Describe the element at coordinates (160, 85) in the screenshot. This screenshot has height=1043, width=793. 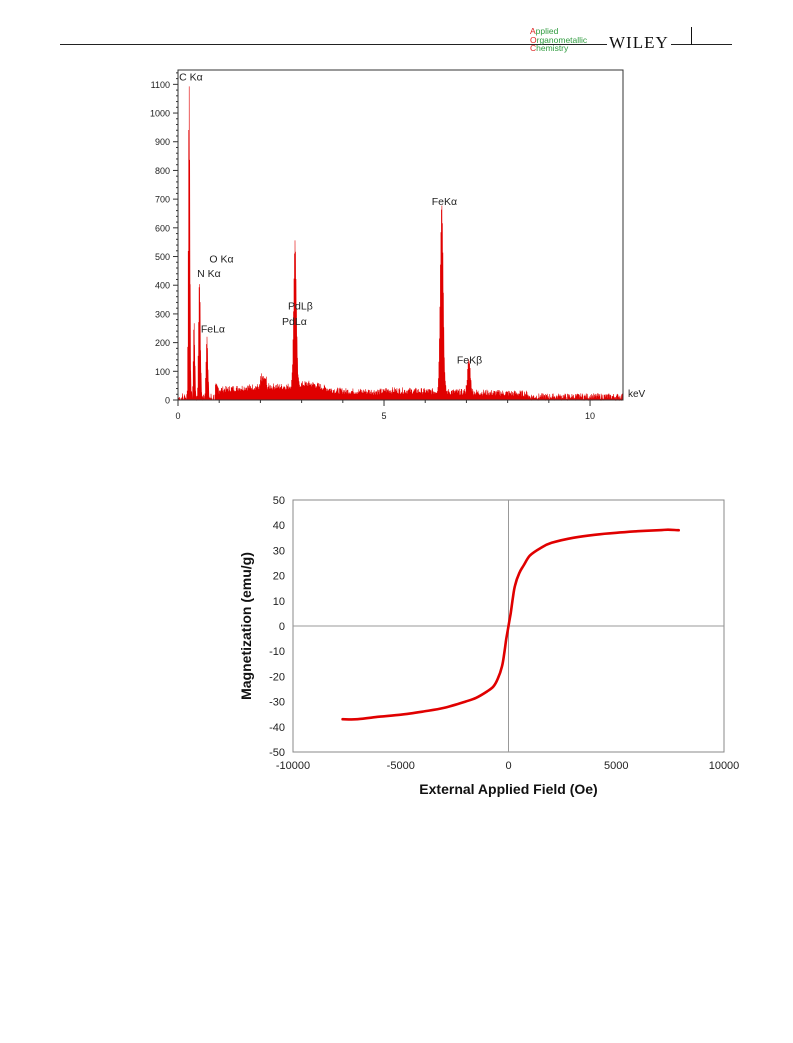
I see `y-tick-label: 1100` at that location.